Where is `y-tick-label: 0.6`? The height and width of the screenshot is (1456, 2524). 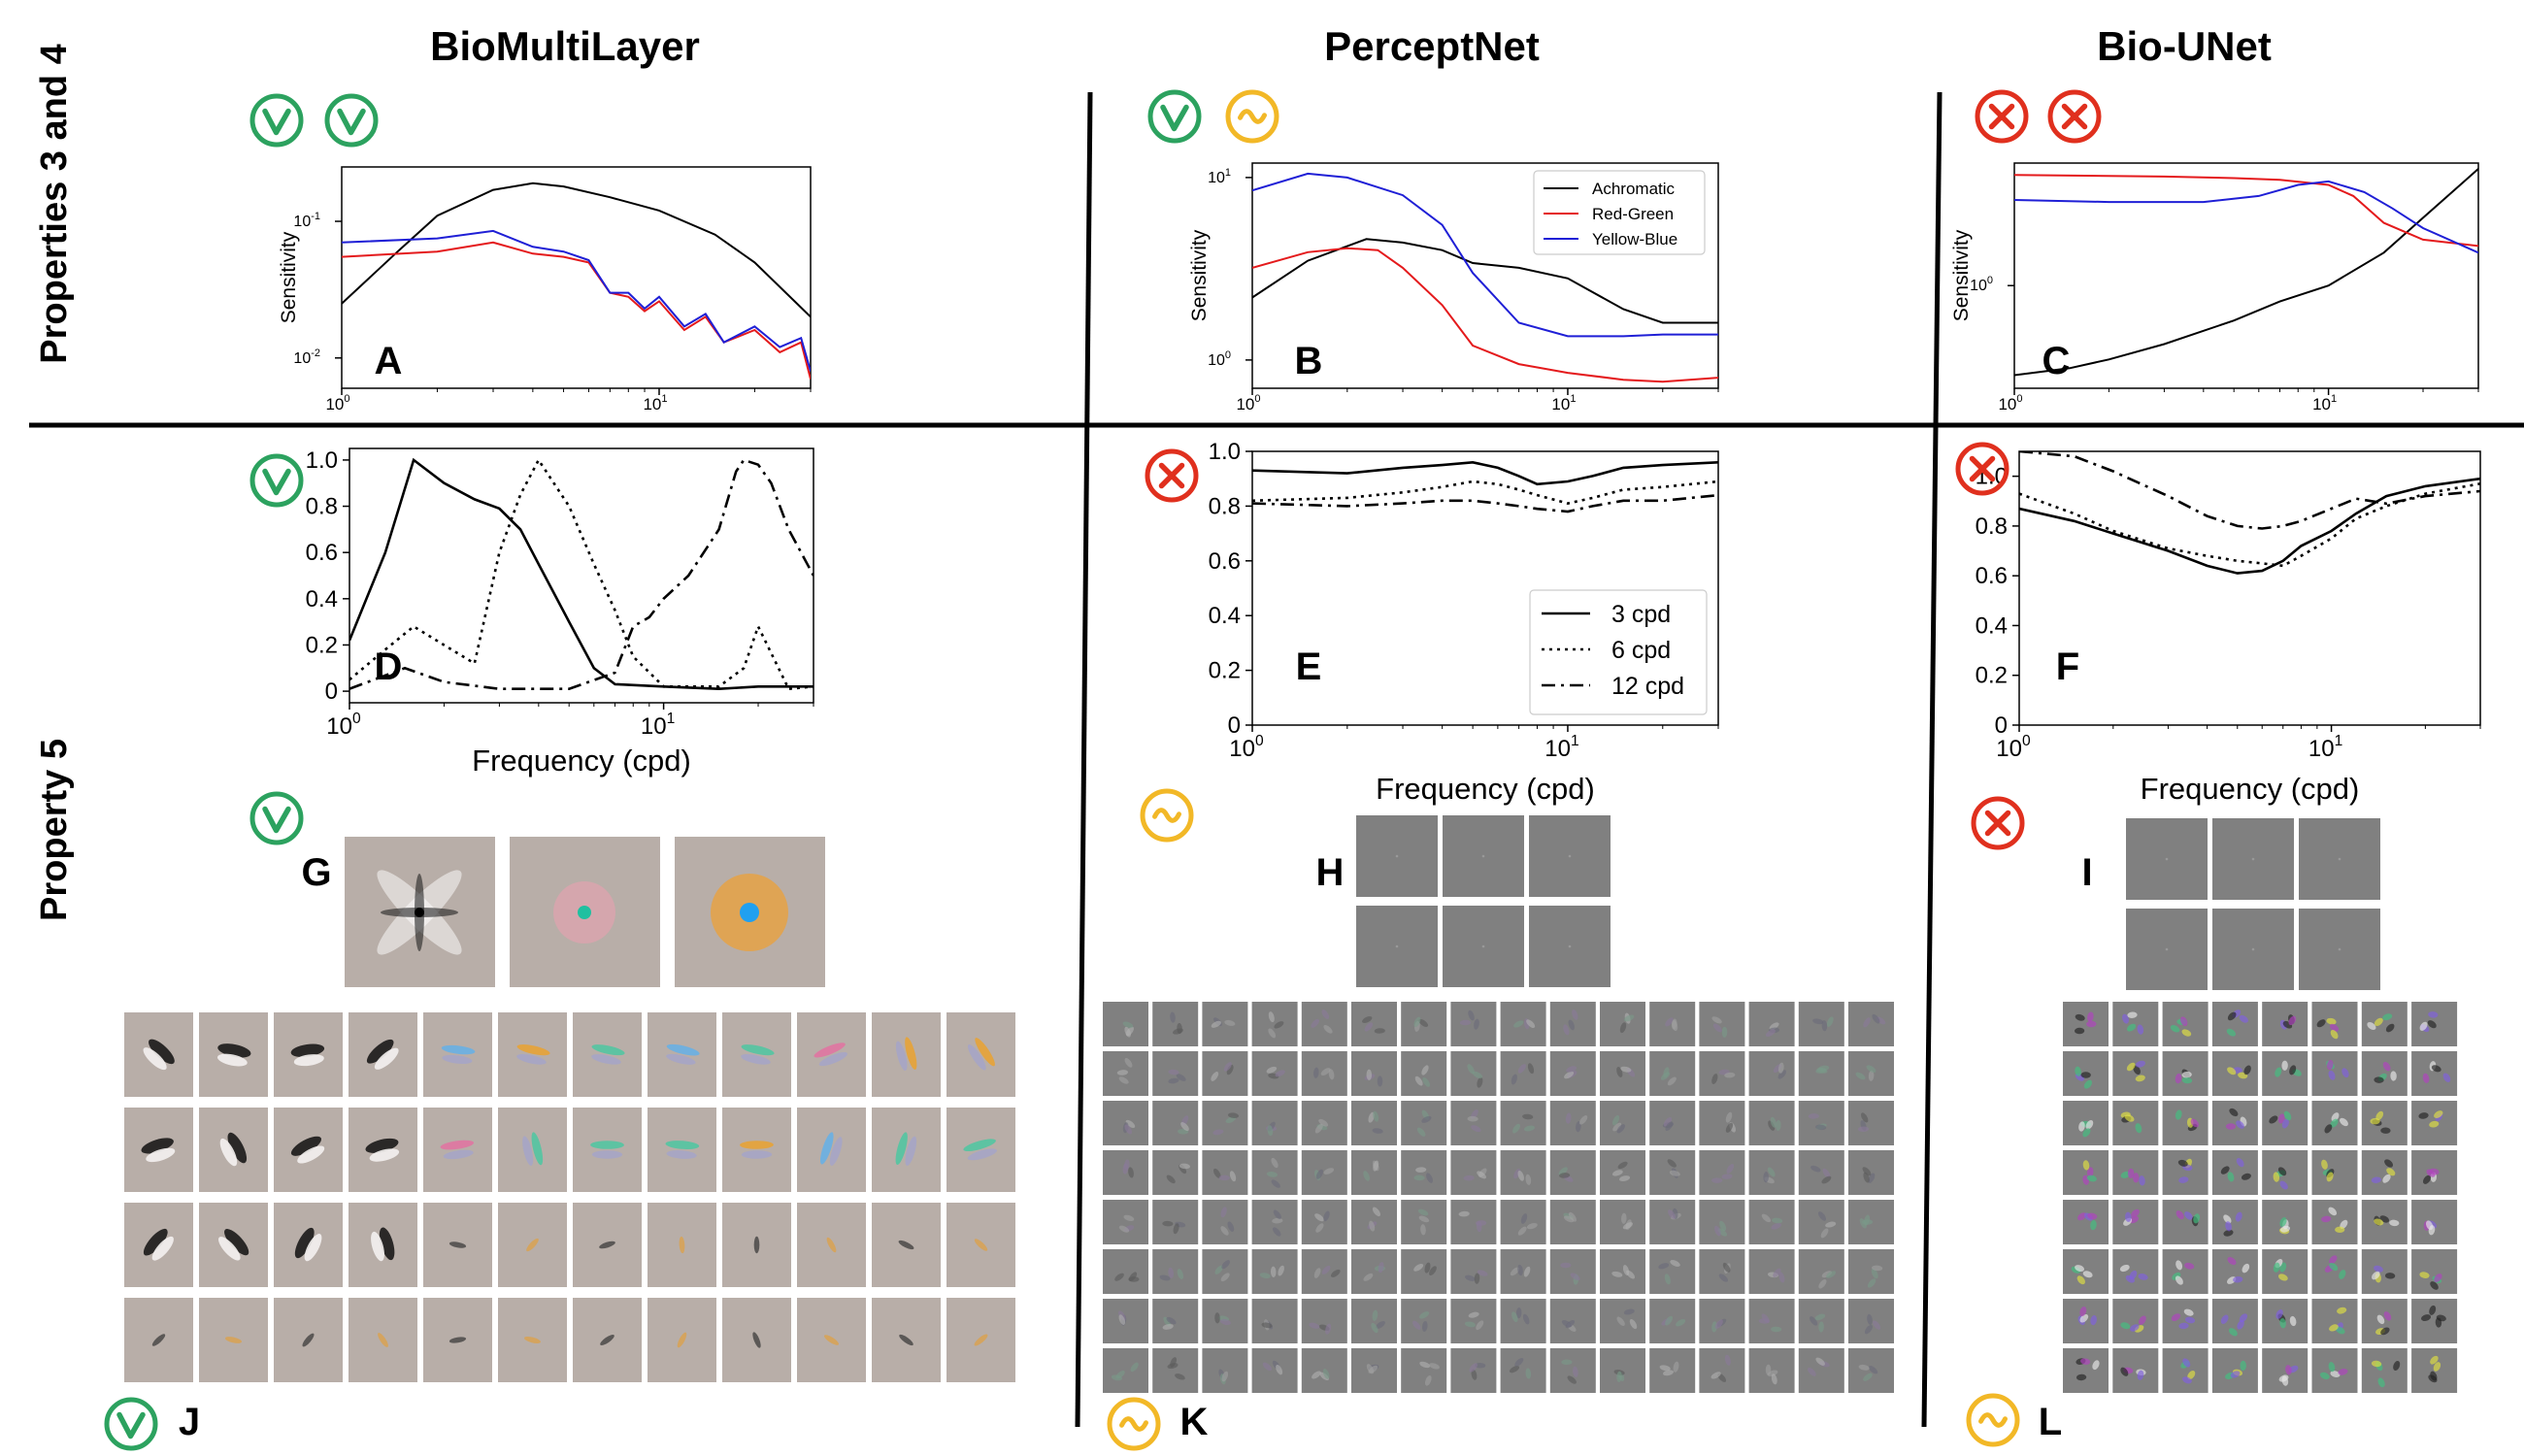
y-tick-label: 0.6 is located at coordinates (1992, 576).